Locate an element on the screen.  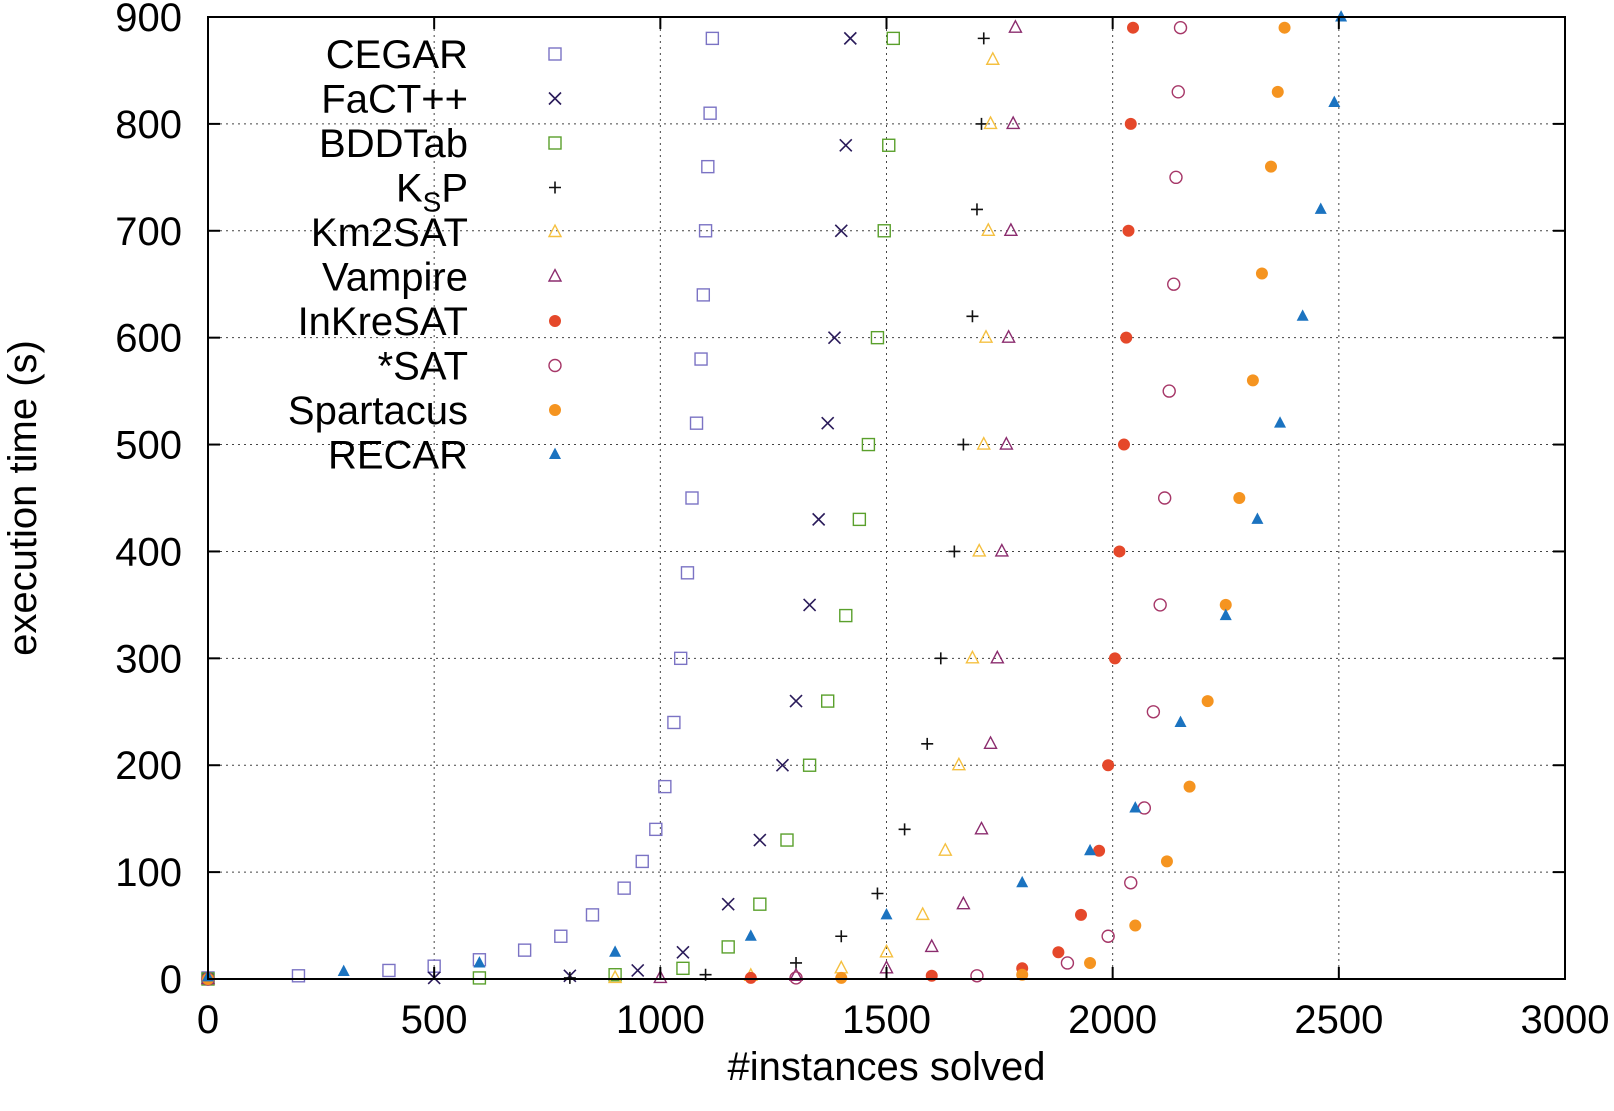
legend-label-main-0: CEGAR is located at coordinates (397, 55).